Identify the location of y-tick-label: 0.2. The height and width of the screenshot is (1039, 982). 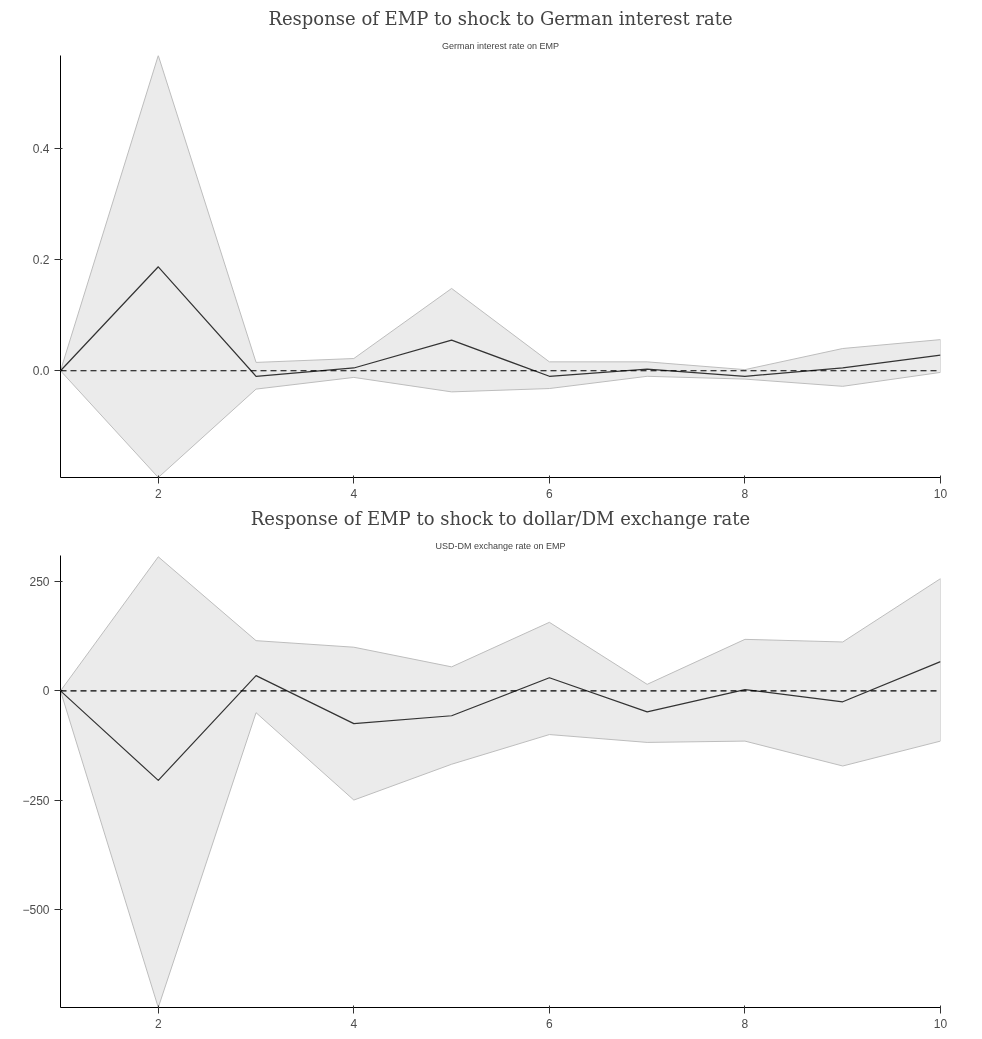
(41, 260).